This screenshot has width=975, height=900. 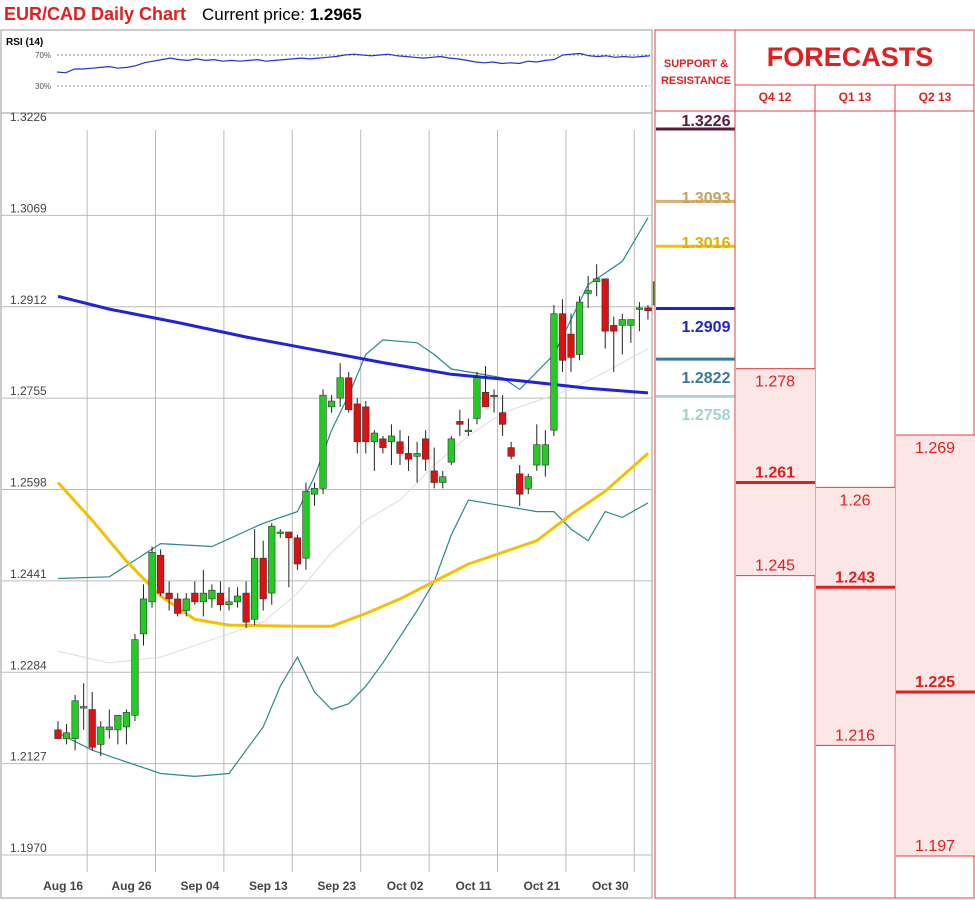 I want to click on rsi-frame, so click(x=326, y=71).